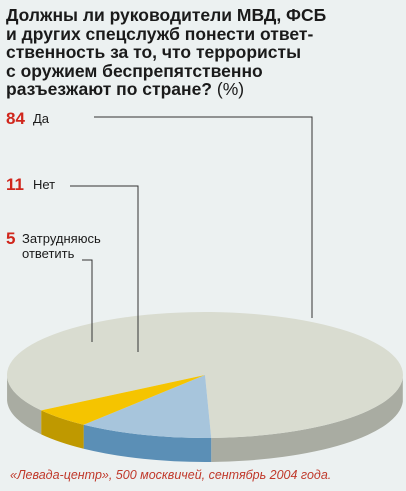 Image resolution: width=406 pixels, height=491 pixels. I want to click on slice-label-1: 11 Нет, so click(72, 263).